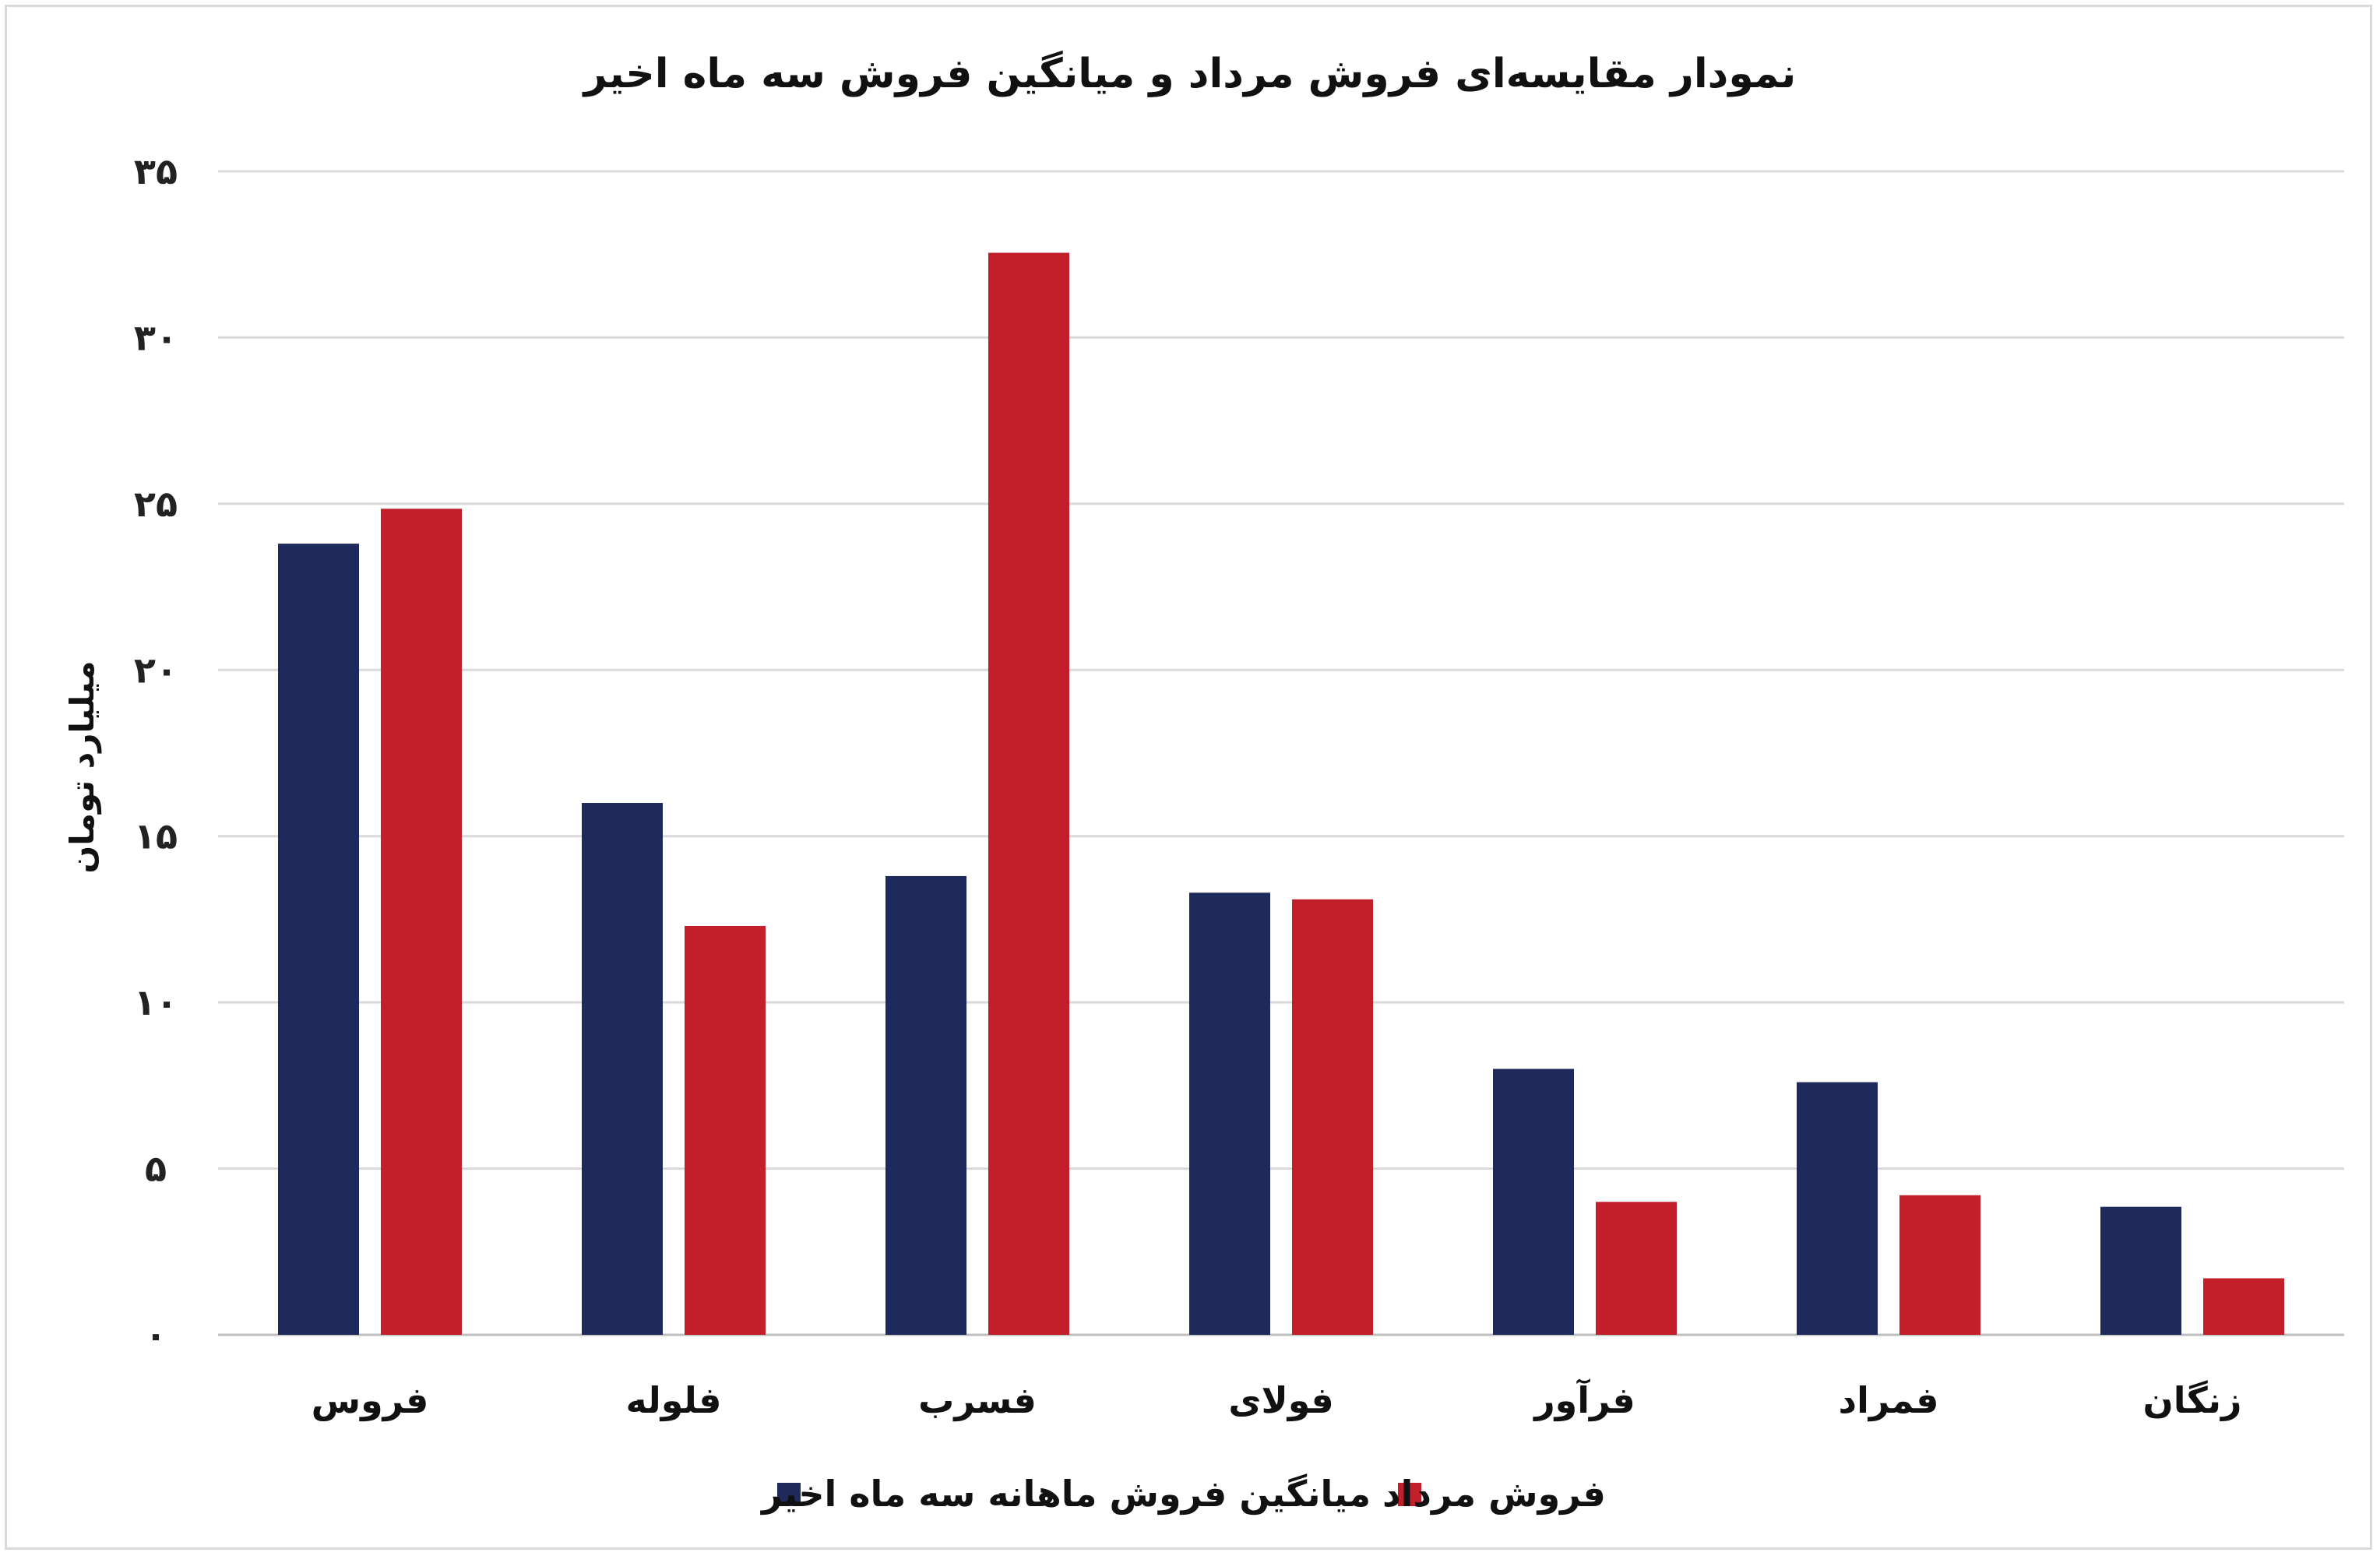  I want to click on y-tick-label: ۱۰, so click(156, 1002).